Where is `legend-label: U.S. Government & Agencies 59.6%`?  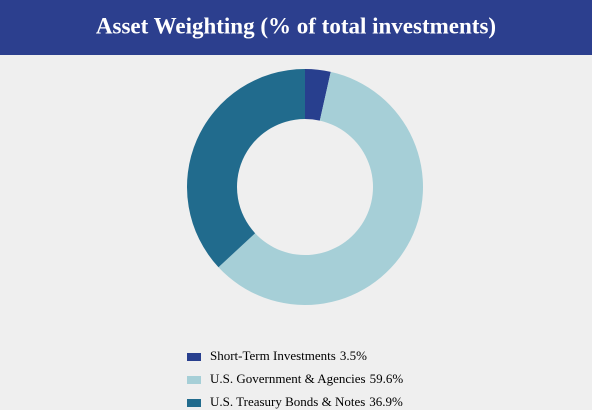
legend-label: U.S. Government & Agencies 59.6% is located at coordinates (306, 378).